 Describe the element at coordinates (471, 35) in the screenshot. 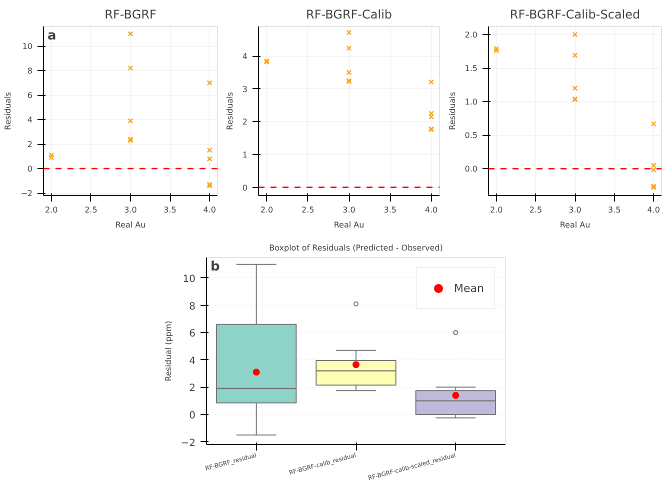

I see `y-tick-label: 2.0` at that location.